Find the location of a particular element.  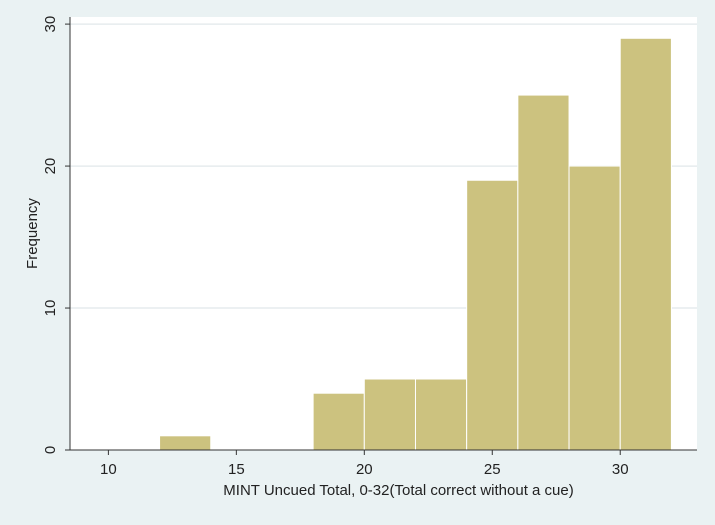

x-tick-label-30: 30 is located at coordinates (620, 469).